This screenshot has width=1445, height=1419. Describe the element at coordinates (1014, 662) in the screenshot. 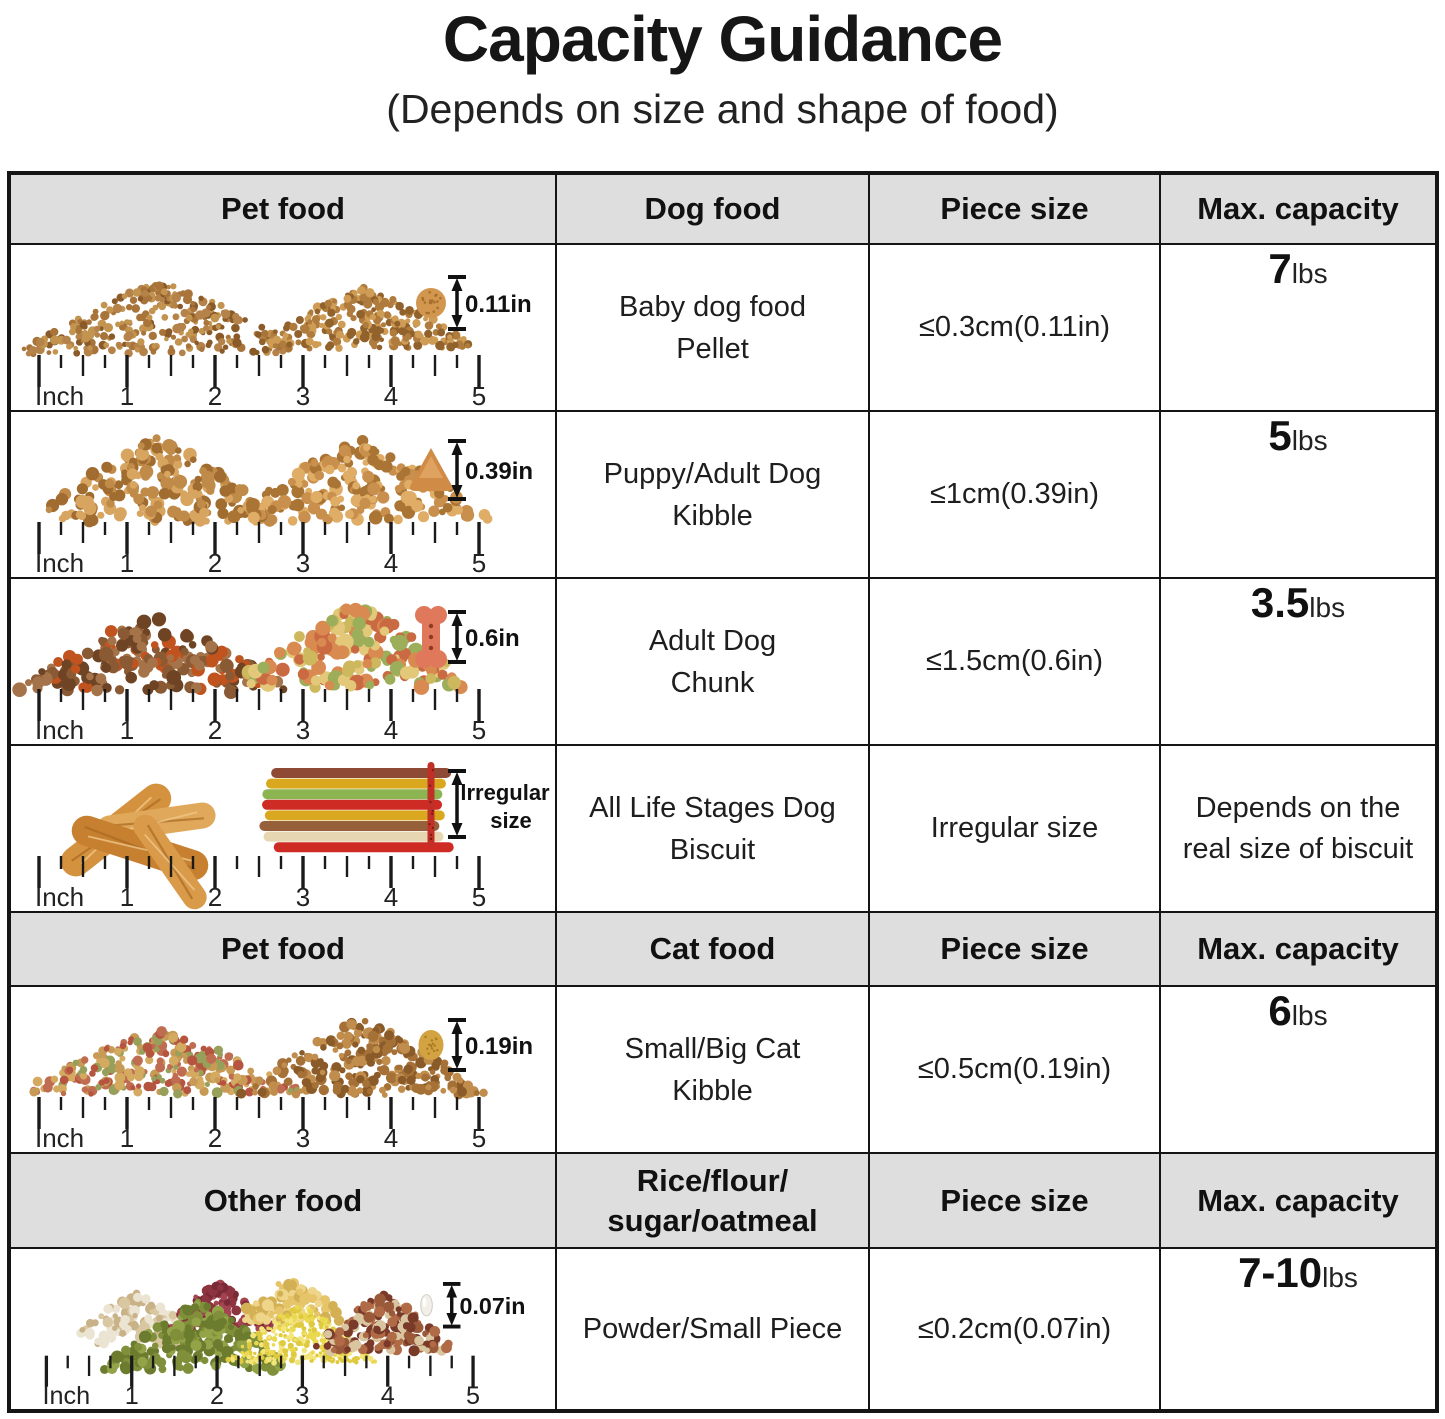

I see `piece-size-cell: ≤1.5cm(0.6in)` at that location.